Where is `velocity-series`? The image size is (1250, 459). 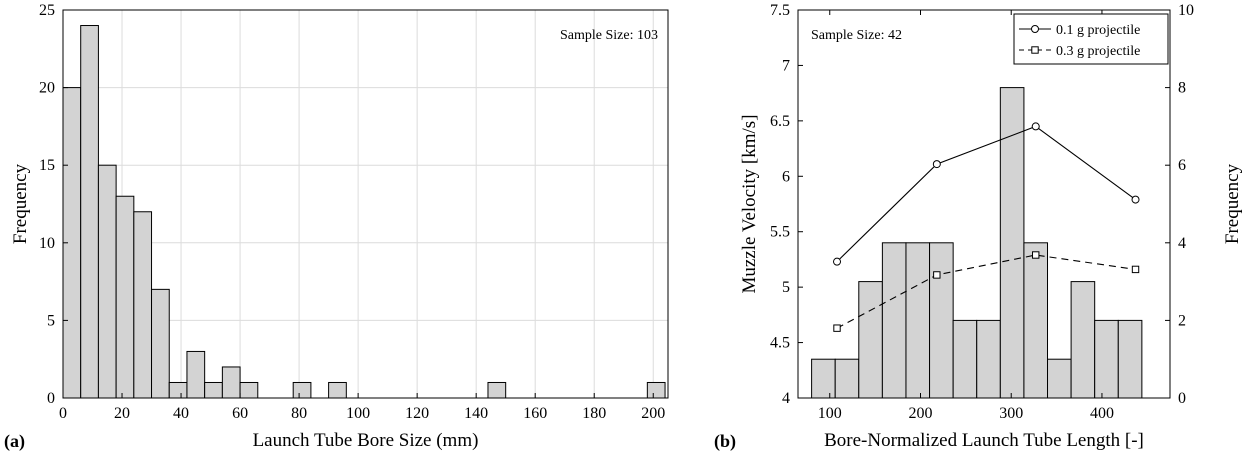
velocity-series is located at coordinates (986, 227).